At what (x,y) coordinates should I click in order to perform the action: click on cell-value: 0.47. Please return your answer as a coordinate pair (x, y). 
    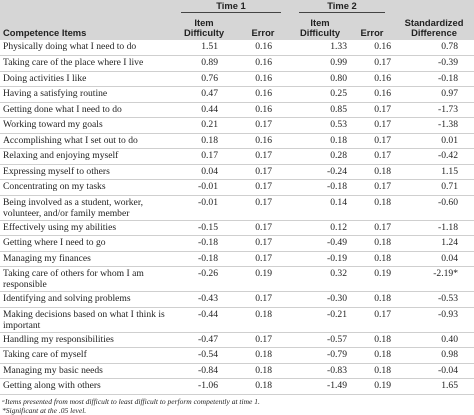
    Looking at the image, I should click on (204, 94).